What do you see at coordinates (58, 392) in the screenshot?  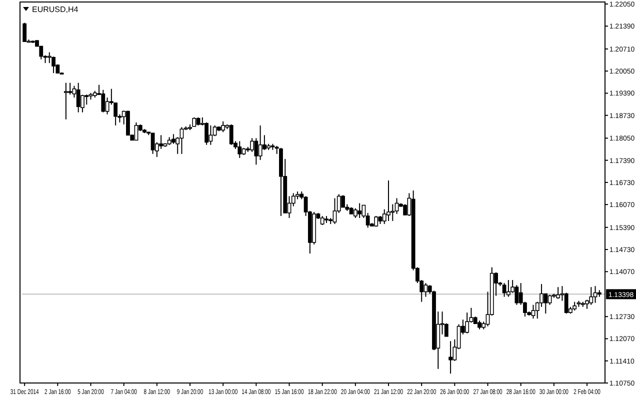 I see `x-tick-label: 2 Jan 16:00` at bounding box center [58, 392].